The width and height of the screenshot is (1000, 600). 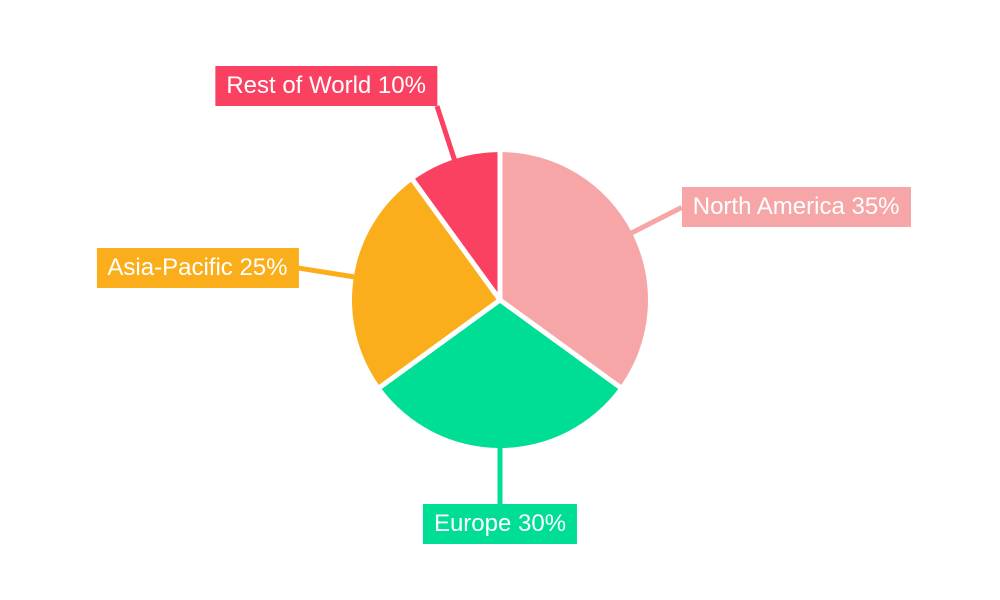 What do you see at coordinates (445, 133) in the screenshot?
I see `leader-line-rest-of-world` at bounding box center [445, 133].